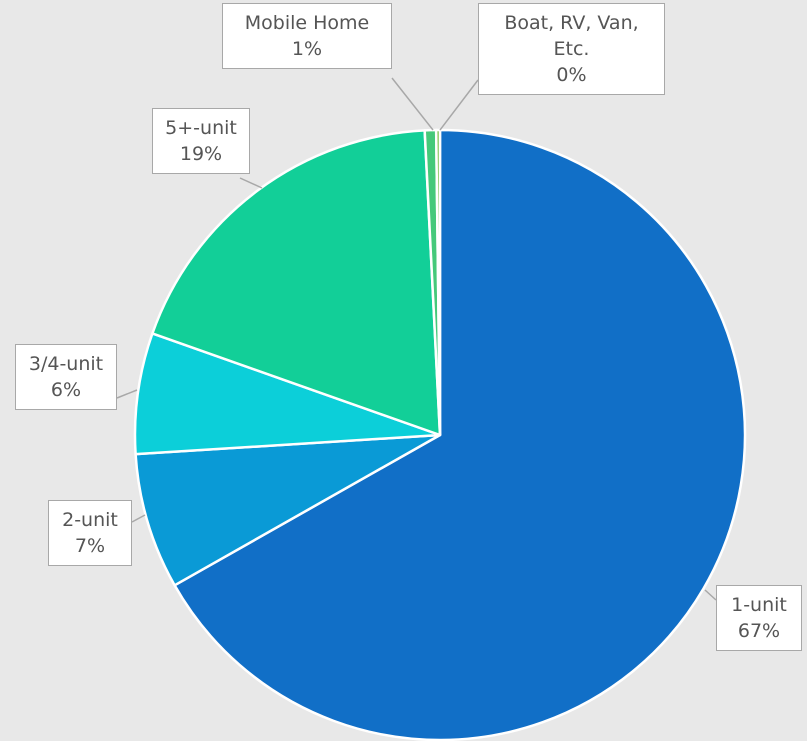  Describe the element at coordinates (307, 23) in the screenshot. I see `label-name: Mobile Home` at that location.